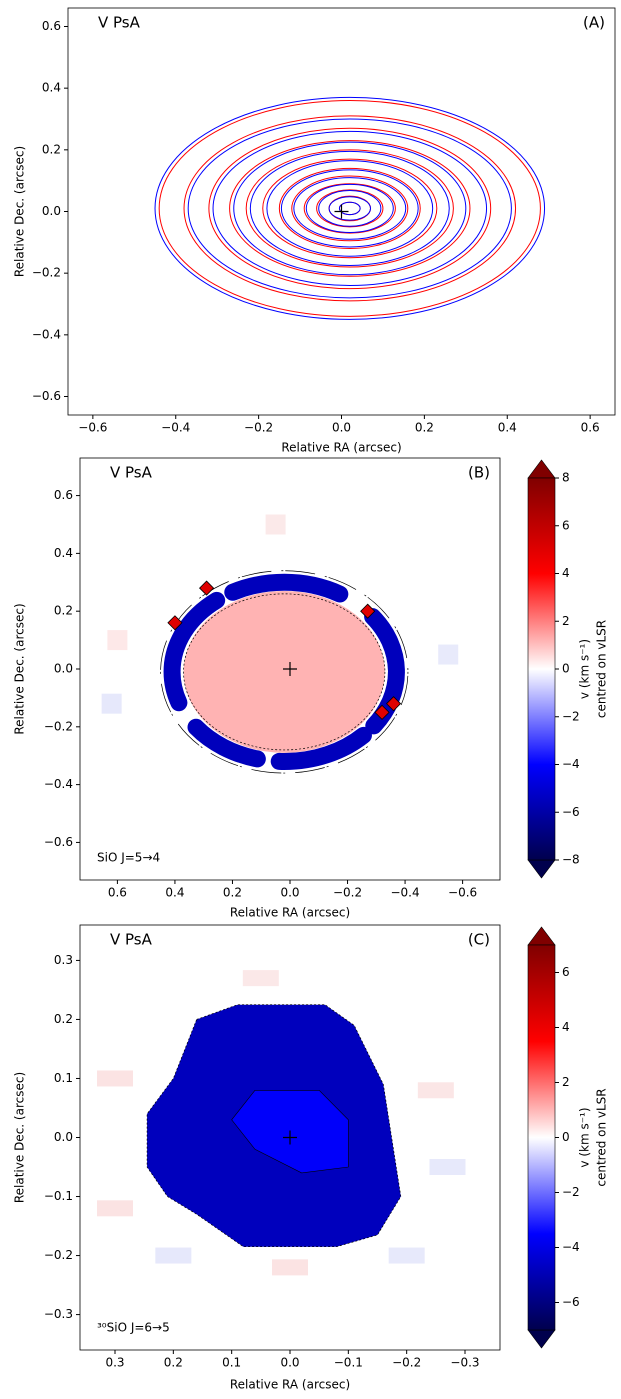 This screenshot has height=1399, width=621. Describe the element at coordinates (479, 473) in the screenshot. I see `panel-label: (B)` at that location.